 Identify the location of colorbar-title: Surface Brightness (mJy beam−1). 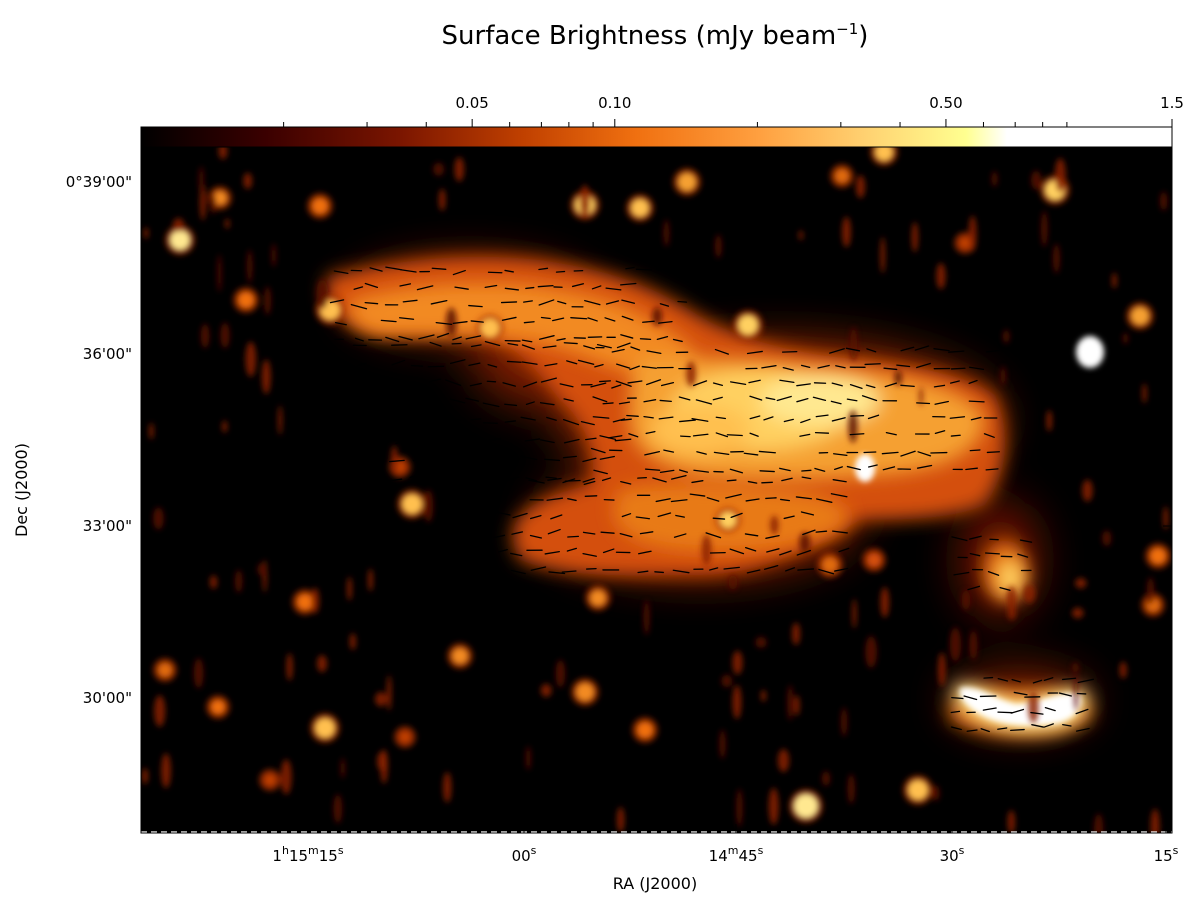
(655, 35).